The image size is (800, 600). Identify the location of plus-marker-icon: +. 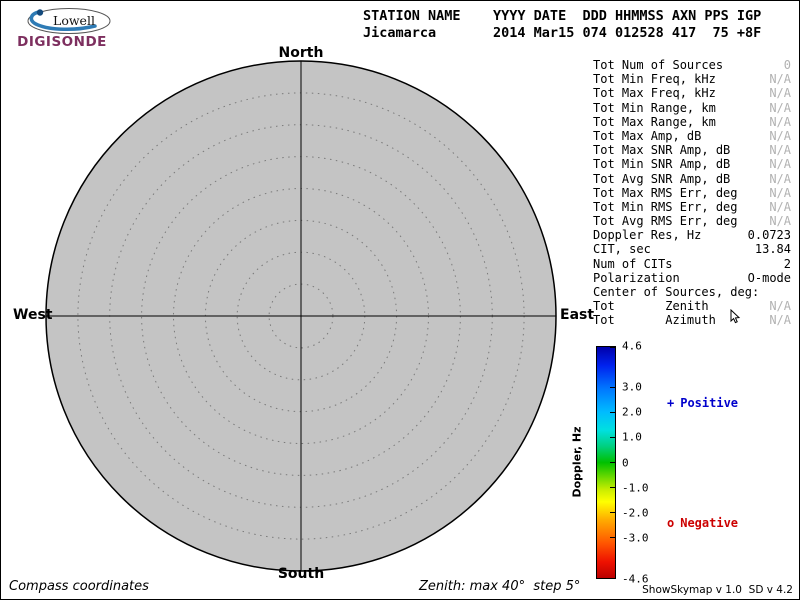
(671, 403).